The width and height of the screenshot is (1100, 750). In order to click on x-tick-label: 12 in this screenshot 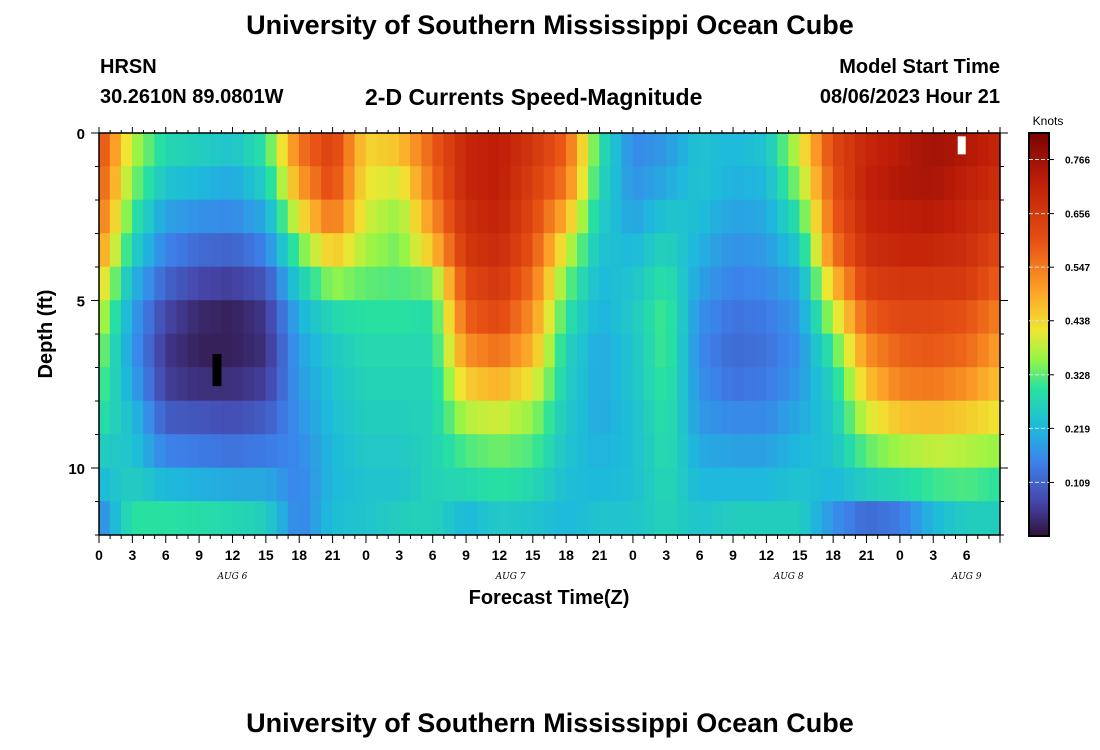, I will do `click(500, 555)`.